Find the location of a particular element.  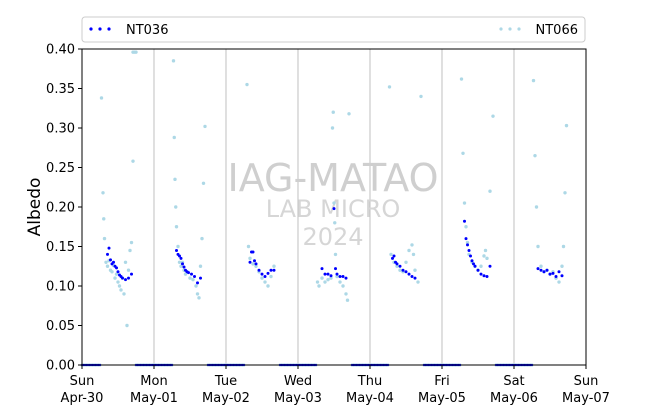

y-tick-label: 0.10 is located at coordinates (60, 287).